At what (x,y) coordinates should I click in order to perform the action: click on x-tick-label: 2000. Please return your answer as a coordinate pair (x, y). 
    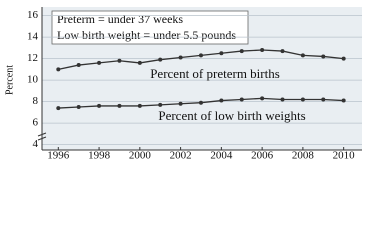
    Looking at the image, I should click on (140, 156).